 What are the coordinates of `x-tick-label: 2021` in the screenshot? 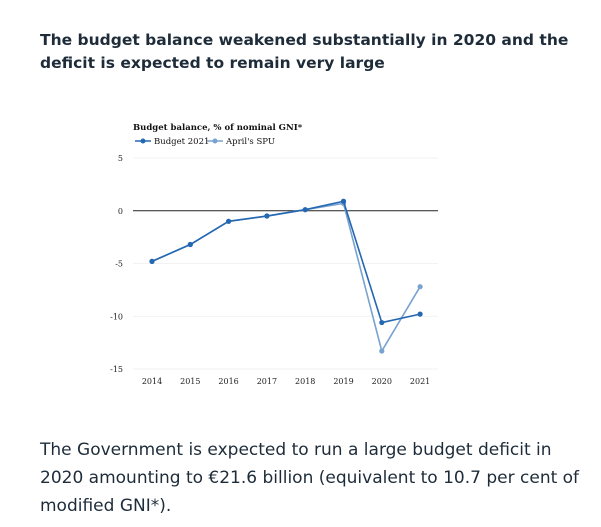 It's located at (420, 381).